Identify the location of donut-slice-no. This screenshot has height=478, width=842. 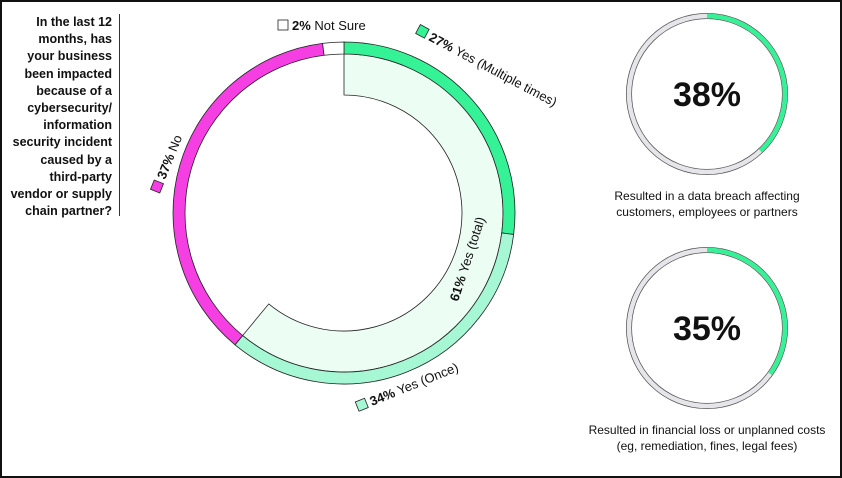
(248, 194).